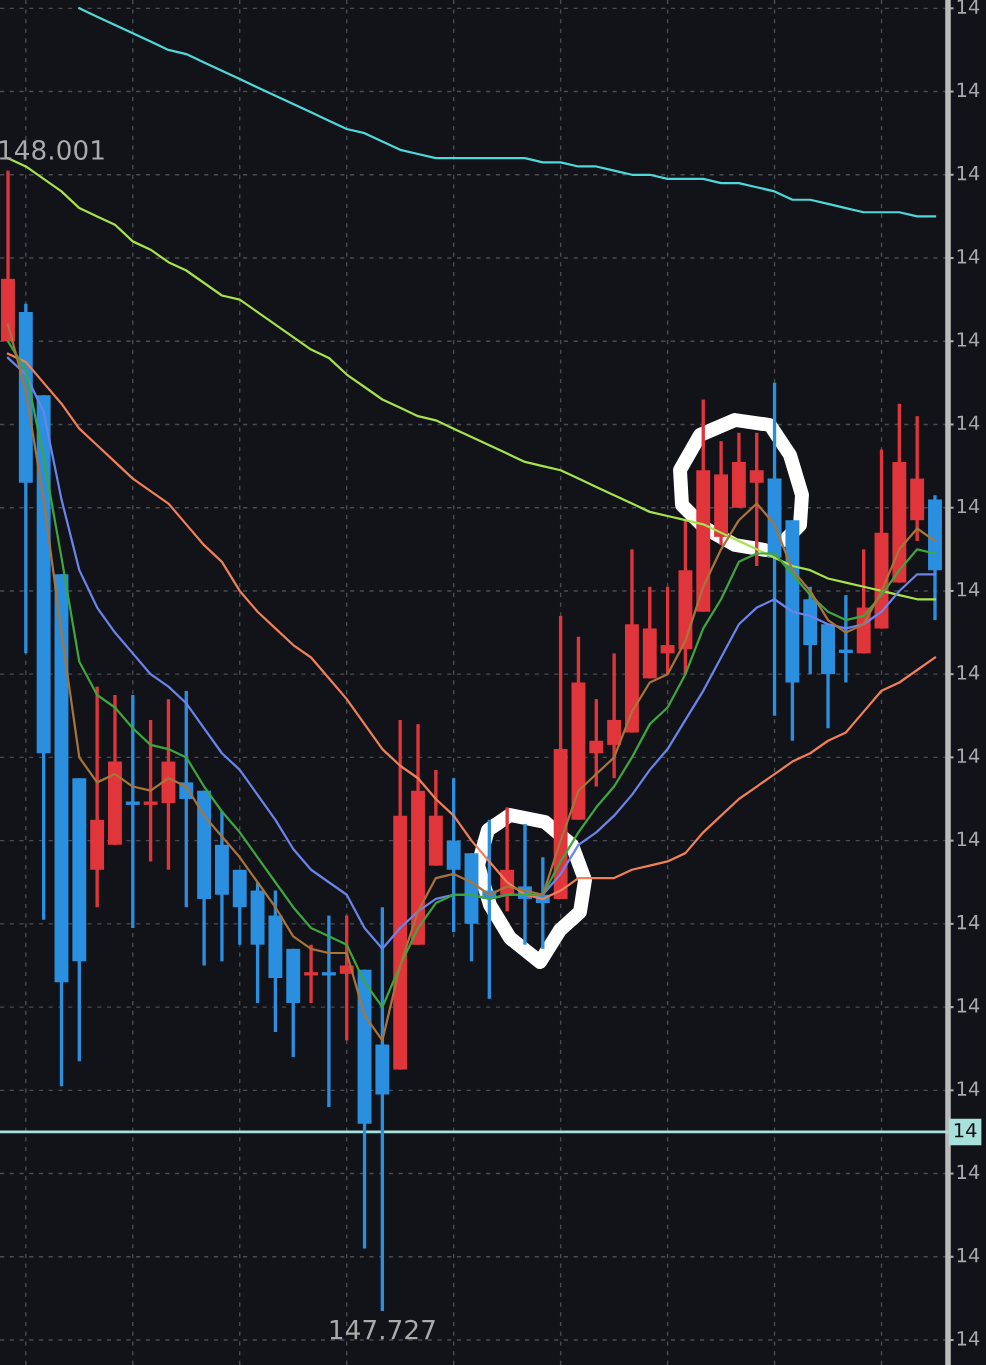 Image resolution: width=986 pixels, height=1365 pixels. What do you see at coordinates (382, 1329) in the screenshot?
I see `annotation: 147.727` at bounding box center [382, 1329].